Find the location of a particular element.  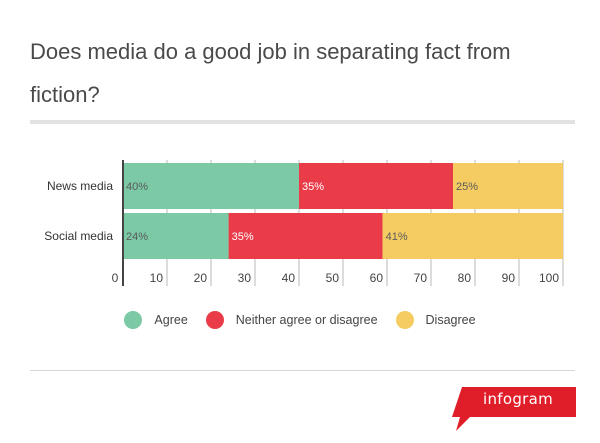

data-label-0-1: 35% is located at coordinates (313, 187).